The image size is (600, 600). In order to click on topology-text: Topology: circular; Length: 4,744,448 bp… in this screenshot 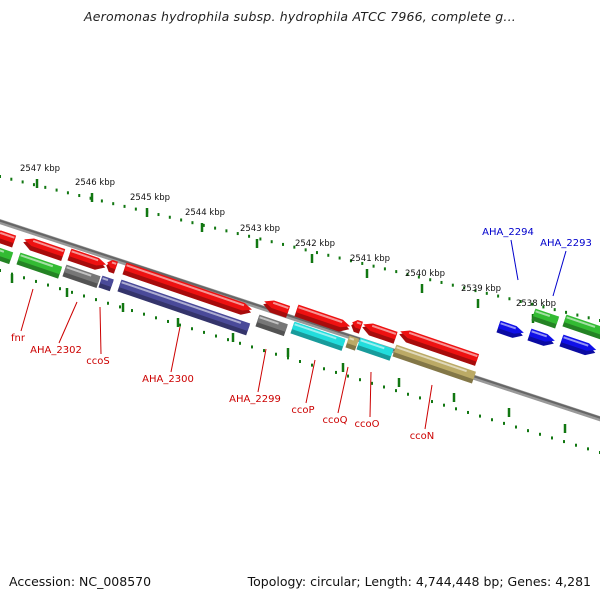, I will do `click(419, 581)`.